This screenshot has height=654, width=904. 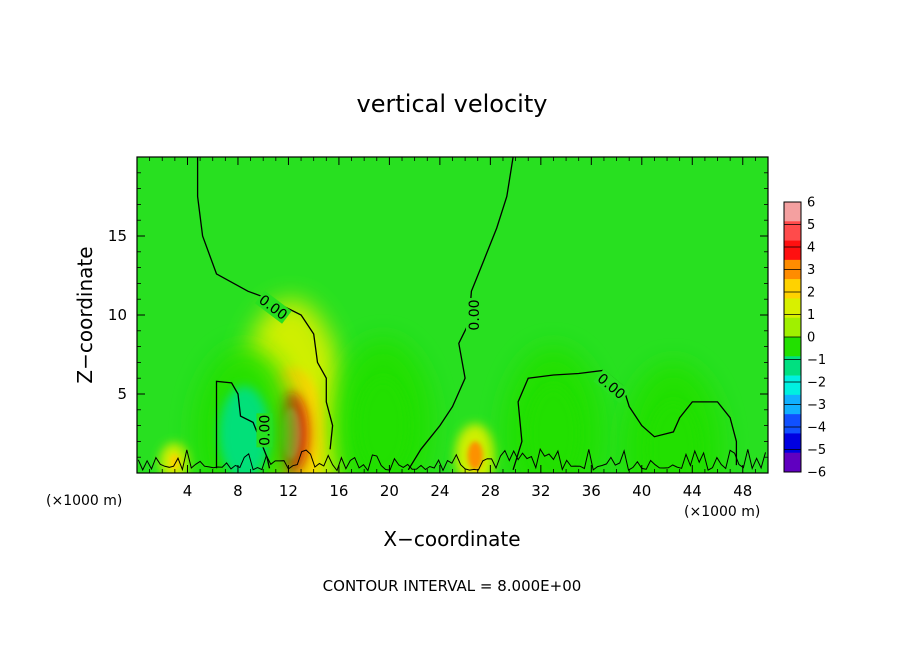 I want to click on x-tick-label: 12, so click(x=288, y=491).